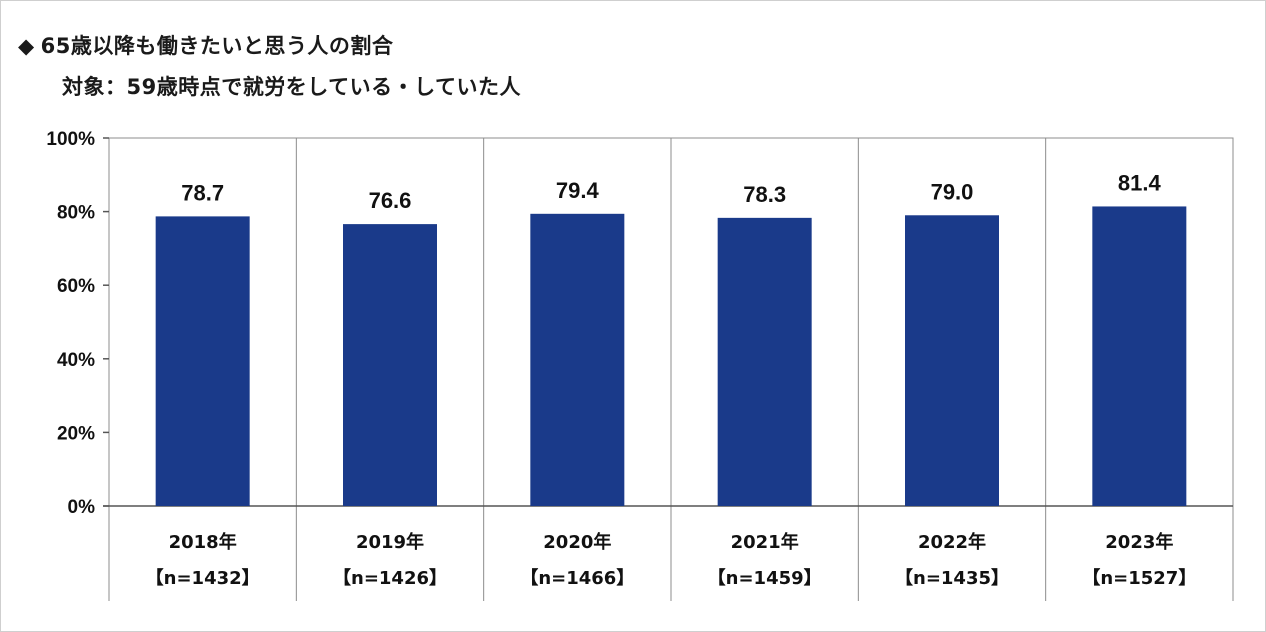 This screenshot has width=1266, height=632. Describe the element at coordinates (952, 542) in the screenshot. I see `category-label: 2022年` at that location.